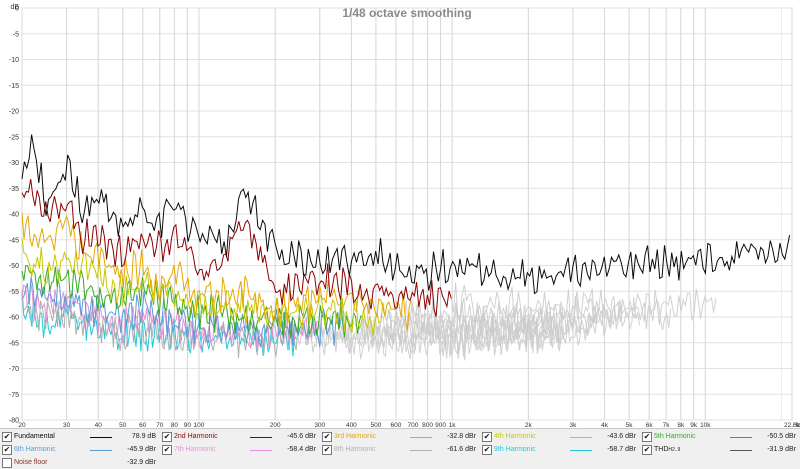 The width and height of the screenshot is (800, 469). I want to click on x-tick-label: 50, so click(123, 425).